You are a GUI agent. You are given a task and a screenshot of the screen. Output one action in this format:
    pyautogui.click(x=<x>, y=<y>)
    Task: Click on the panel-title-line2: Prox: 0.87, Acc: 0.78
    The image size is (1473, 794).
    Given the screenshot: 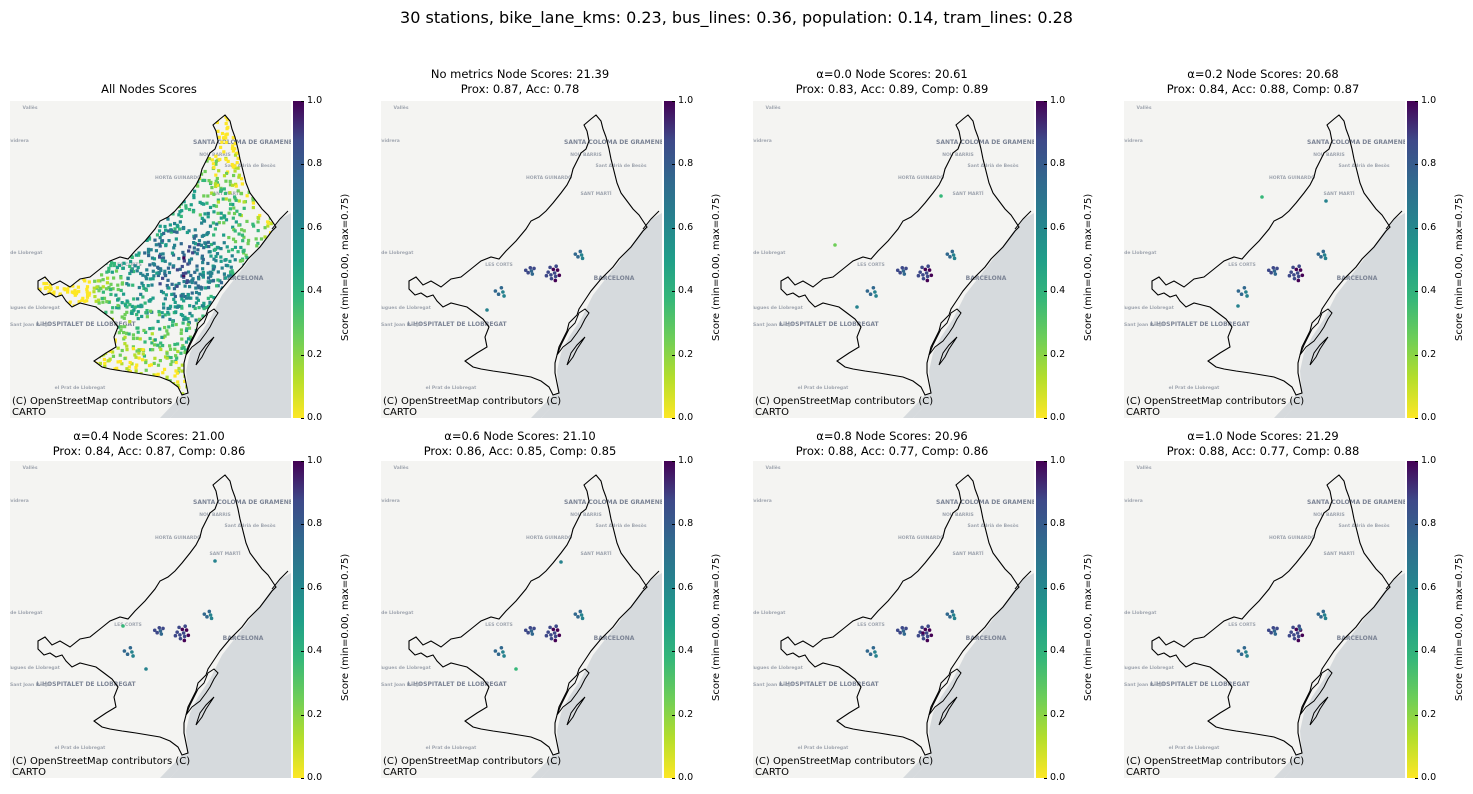 What is the action you would take?
    pyautogui.click(x=520, y=89)
    